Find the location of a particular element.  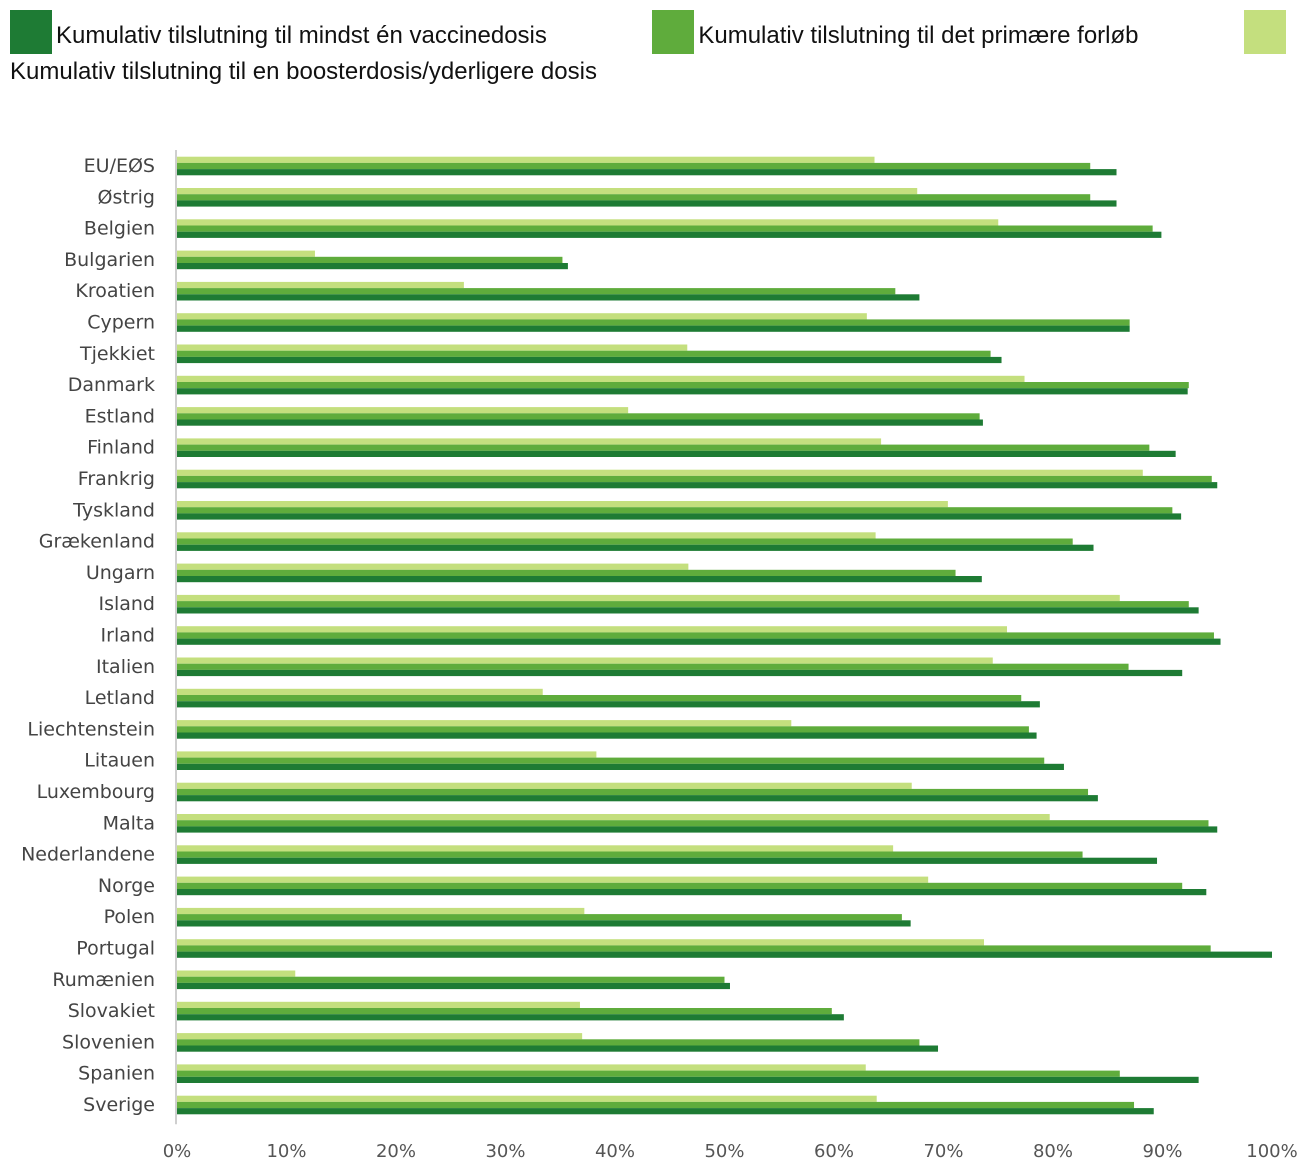

bar-polen-s0 is located at coordinates (544, 923).